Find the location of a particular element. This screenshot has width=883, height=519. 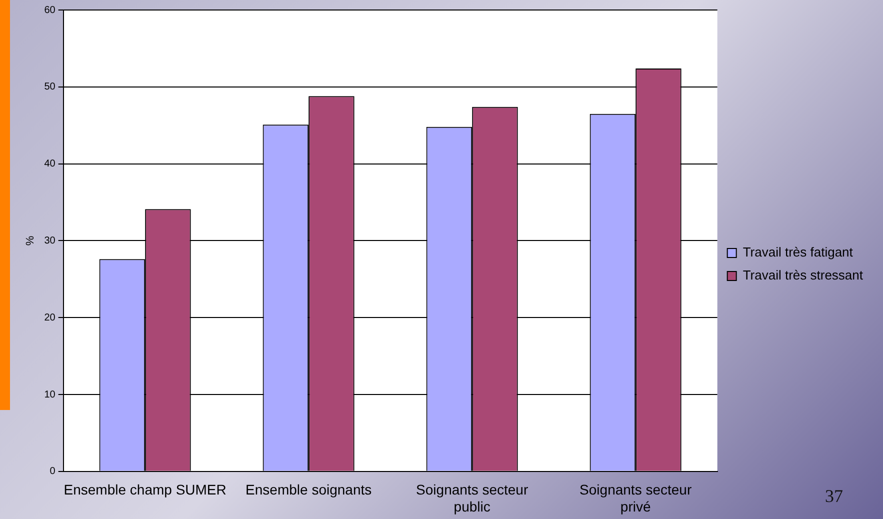

x-tick-label: Ensemble champ SUMER is located at coordinates (145, 490).